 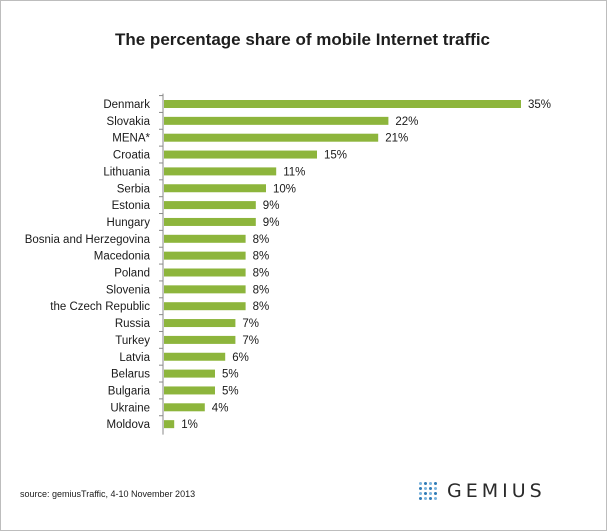 I want to click on category-label: Ukraine, so click(x=130, y=408).